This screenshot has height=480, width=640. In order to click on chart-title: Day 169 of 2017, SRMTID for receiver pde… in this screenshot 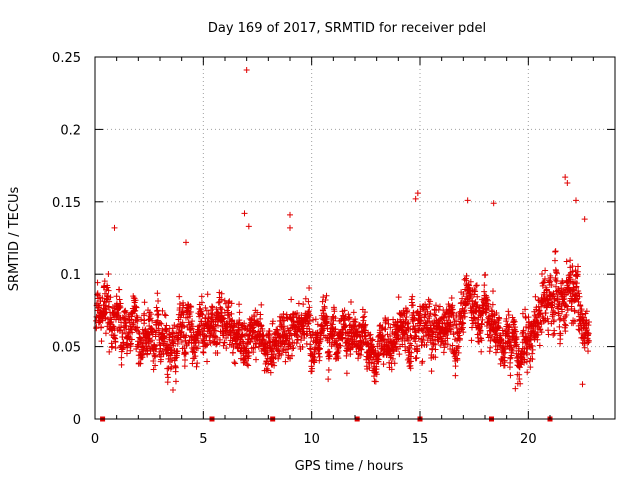, I will do `click(347, 28)`.